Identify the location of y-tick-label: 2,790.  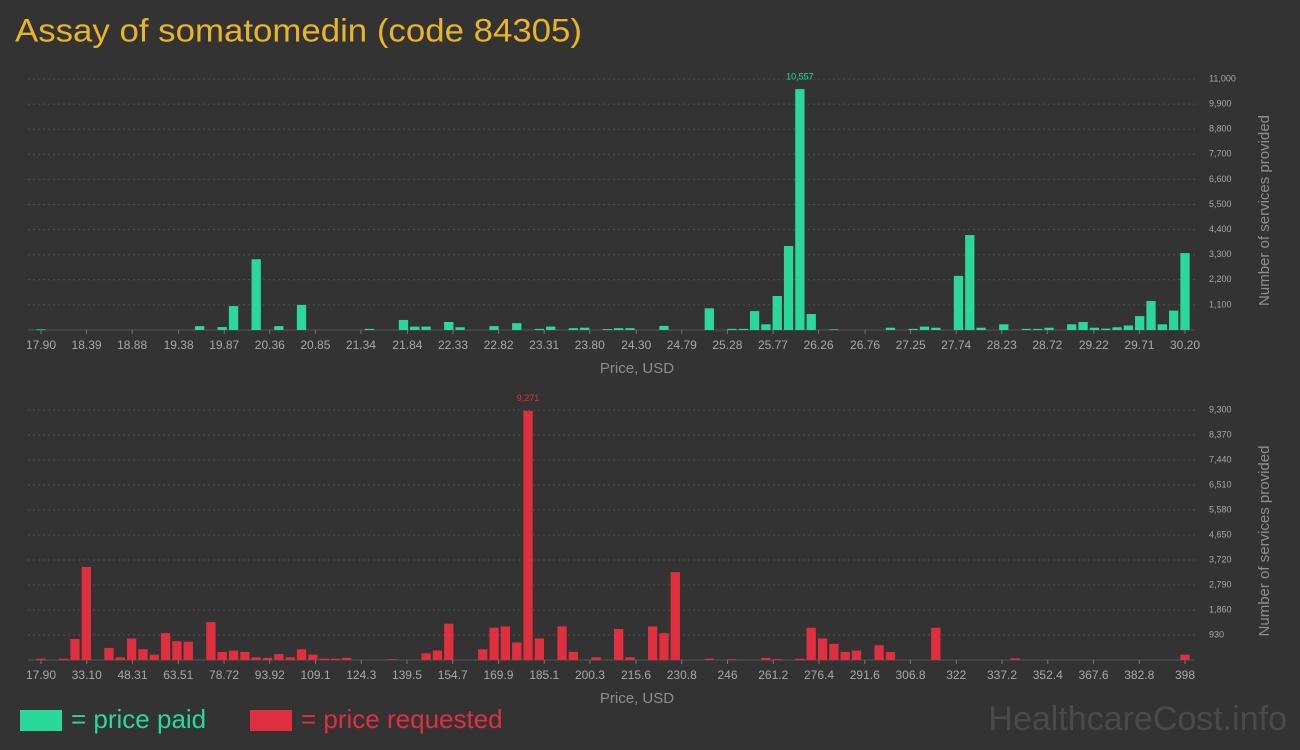
(1220, 584).